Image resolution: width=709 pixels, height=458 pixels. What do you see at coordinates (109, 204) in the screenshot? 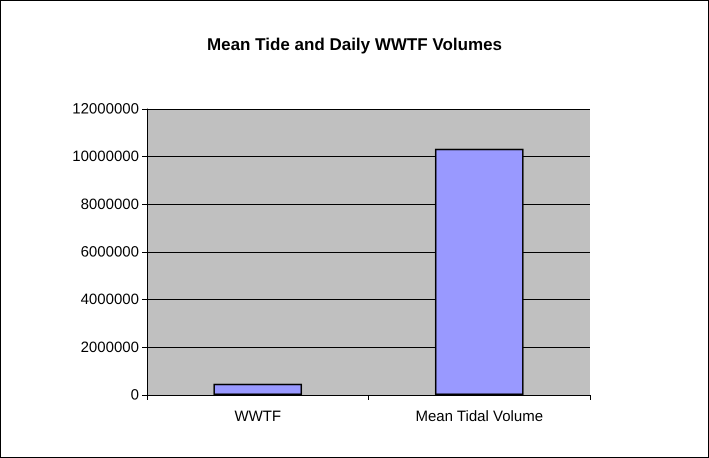
I see `y-tick-label: 8000000` at bounding box center [109, 204].